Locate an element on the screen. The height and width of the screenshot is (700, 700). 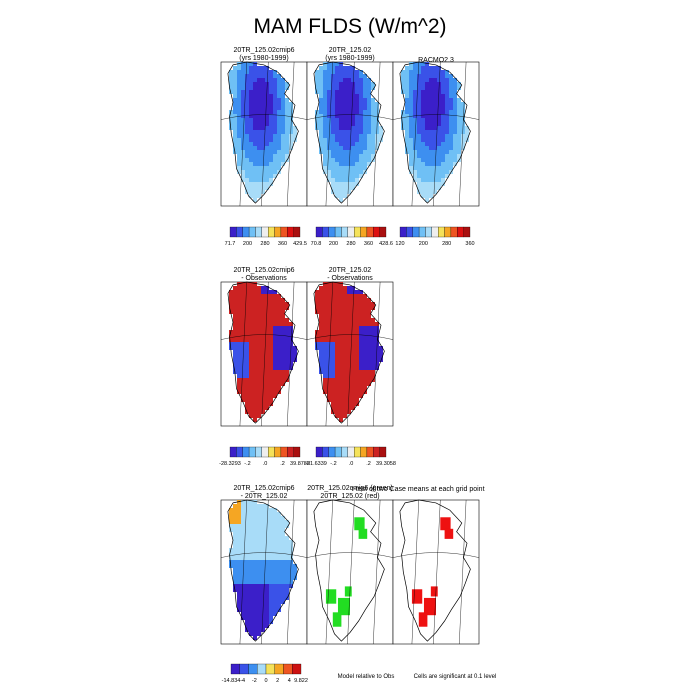
meridian is located at coordinates (437, 572).